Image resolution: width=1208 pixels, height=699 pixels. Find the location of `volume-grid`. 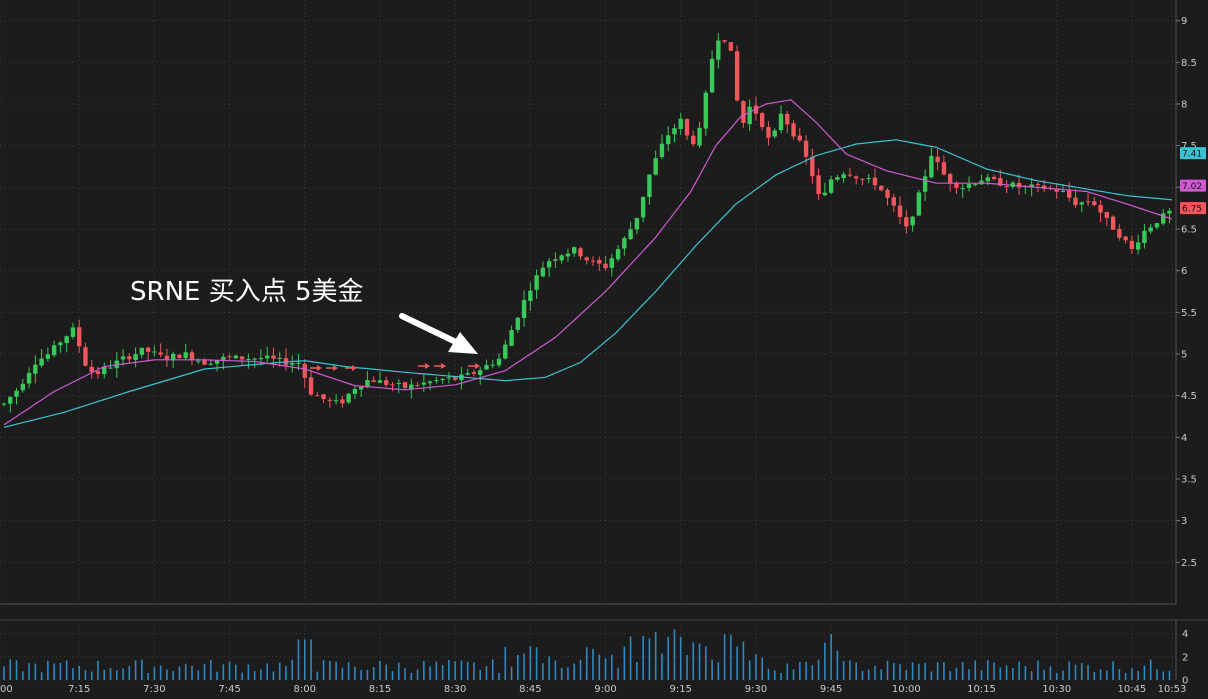

volume-grid is located at coordinates (588, 657).